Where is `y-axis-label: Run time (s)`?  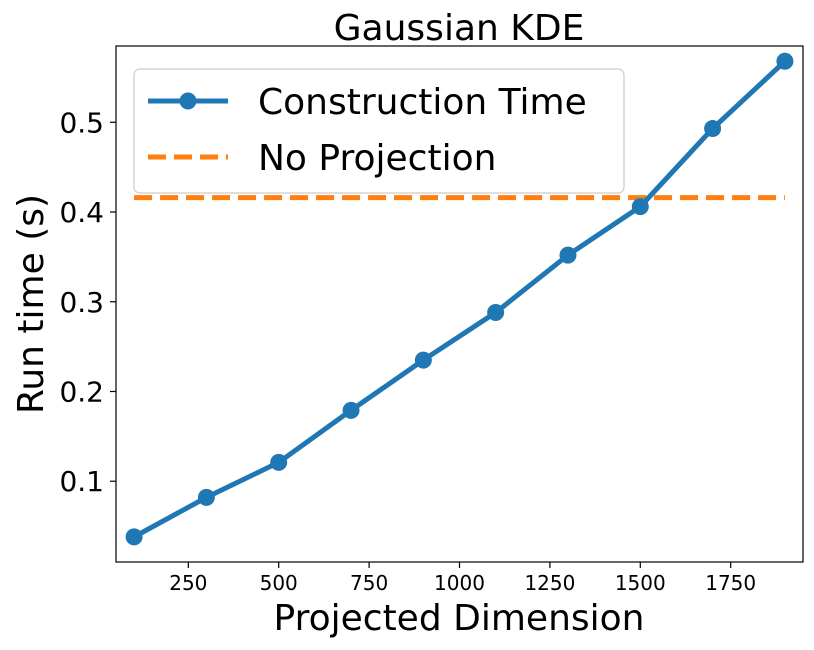 y-axis-label: Run time (s) is located at coordinates (31, 304).